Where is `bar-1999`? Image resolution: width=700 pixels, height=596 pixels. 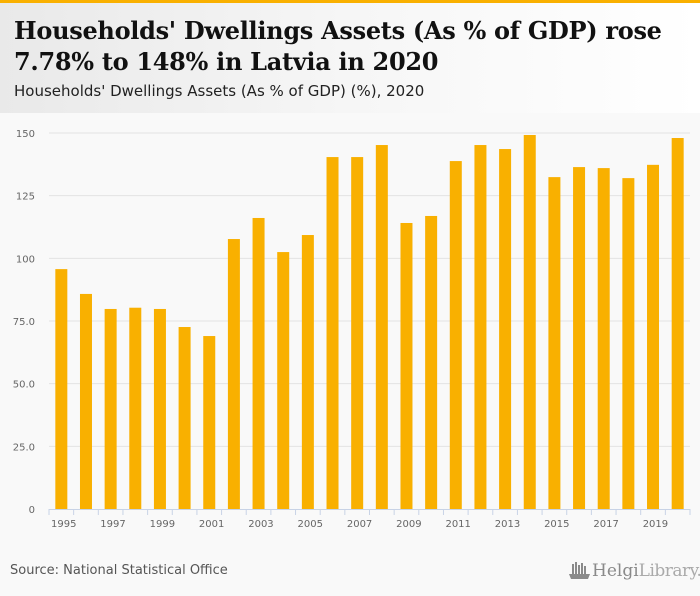
bar-1999 is located at coordinates (159, 408).